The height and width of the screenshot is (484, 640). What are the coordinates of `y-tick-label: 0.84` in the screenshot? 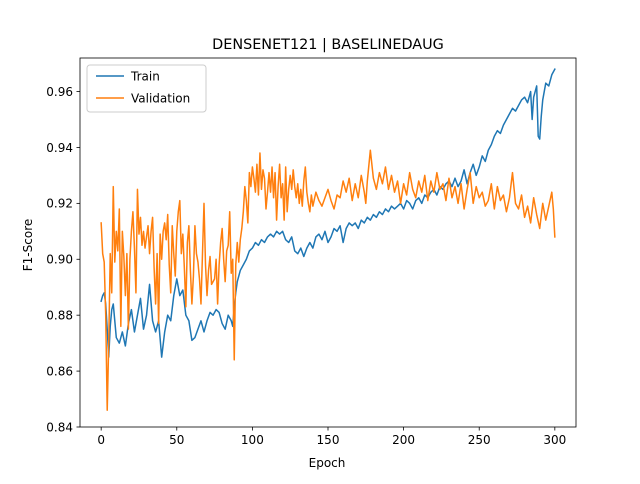 It's located at (59, 427).